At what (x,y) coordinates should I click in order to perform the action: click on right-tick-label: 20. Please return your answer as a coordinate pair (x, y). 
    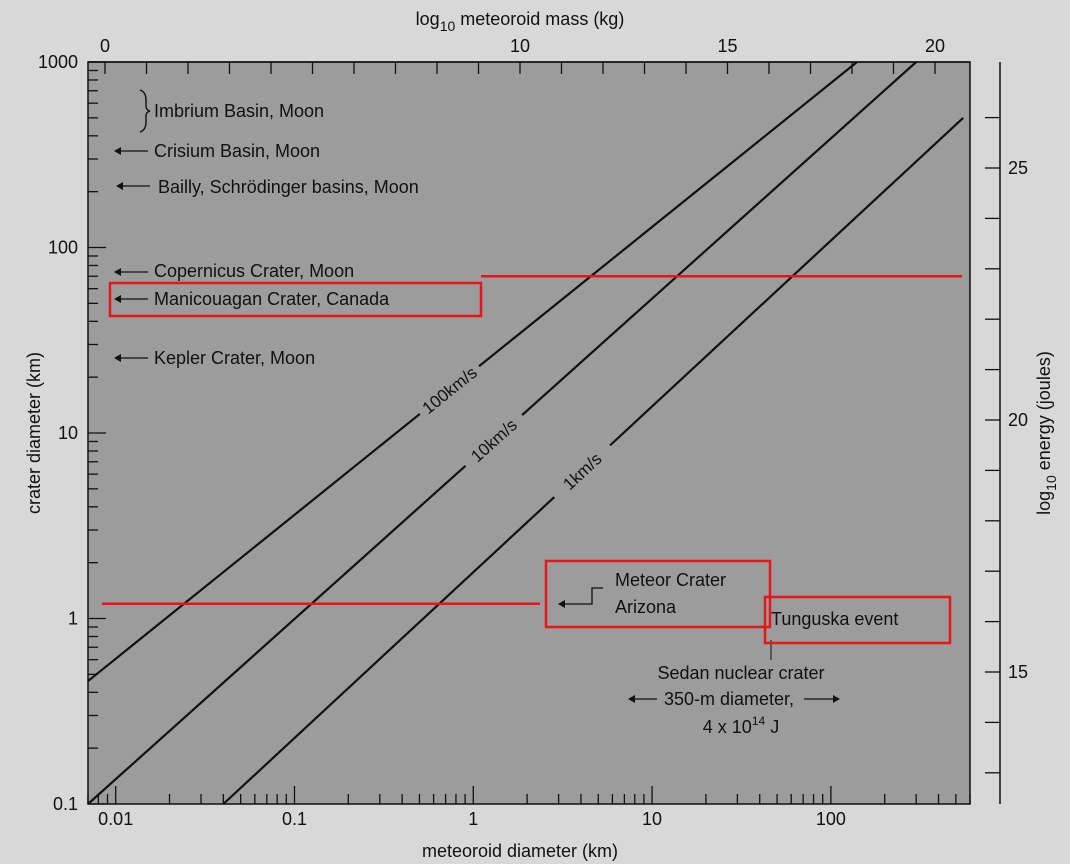
    Looking at the image, I should click on (1018, 420).